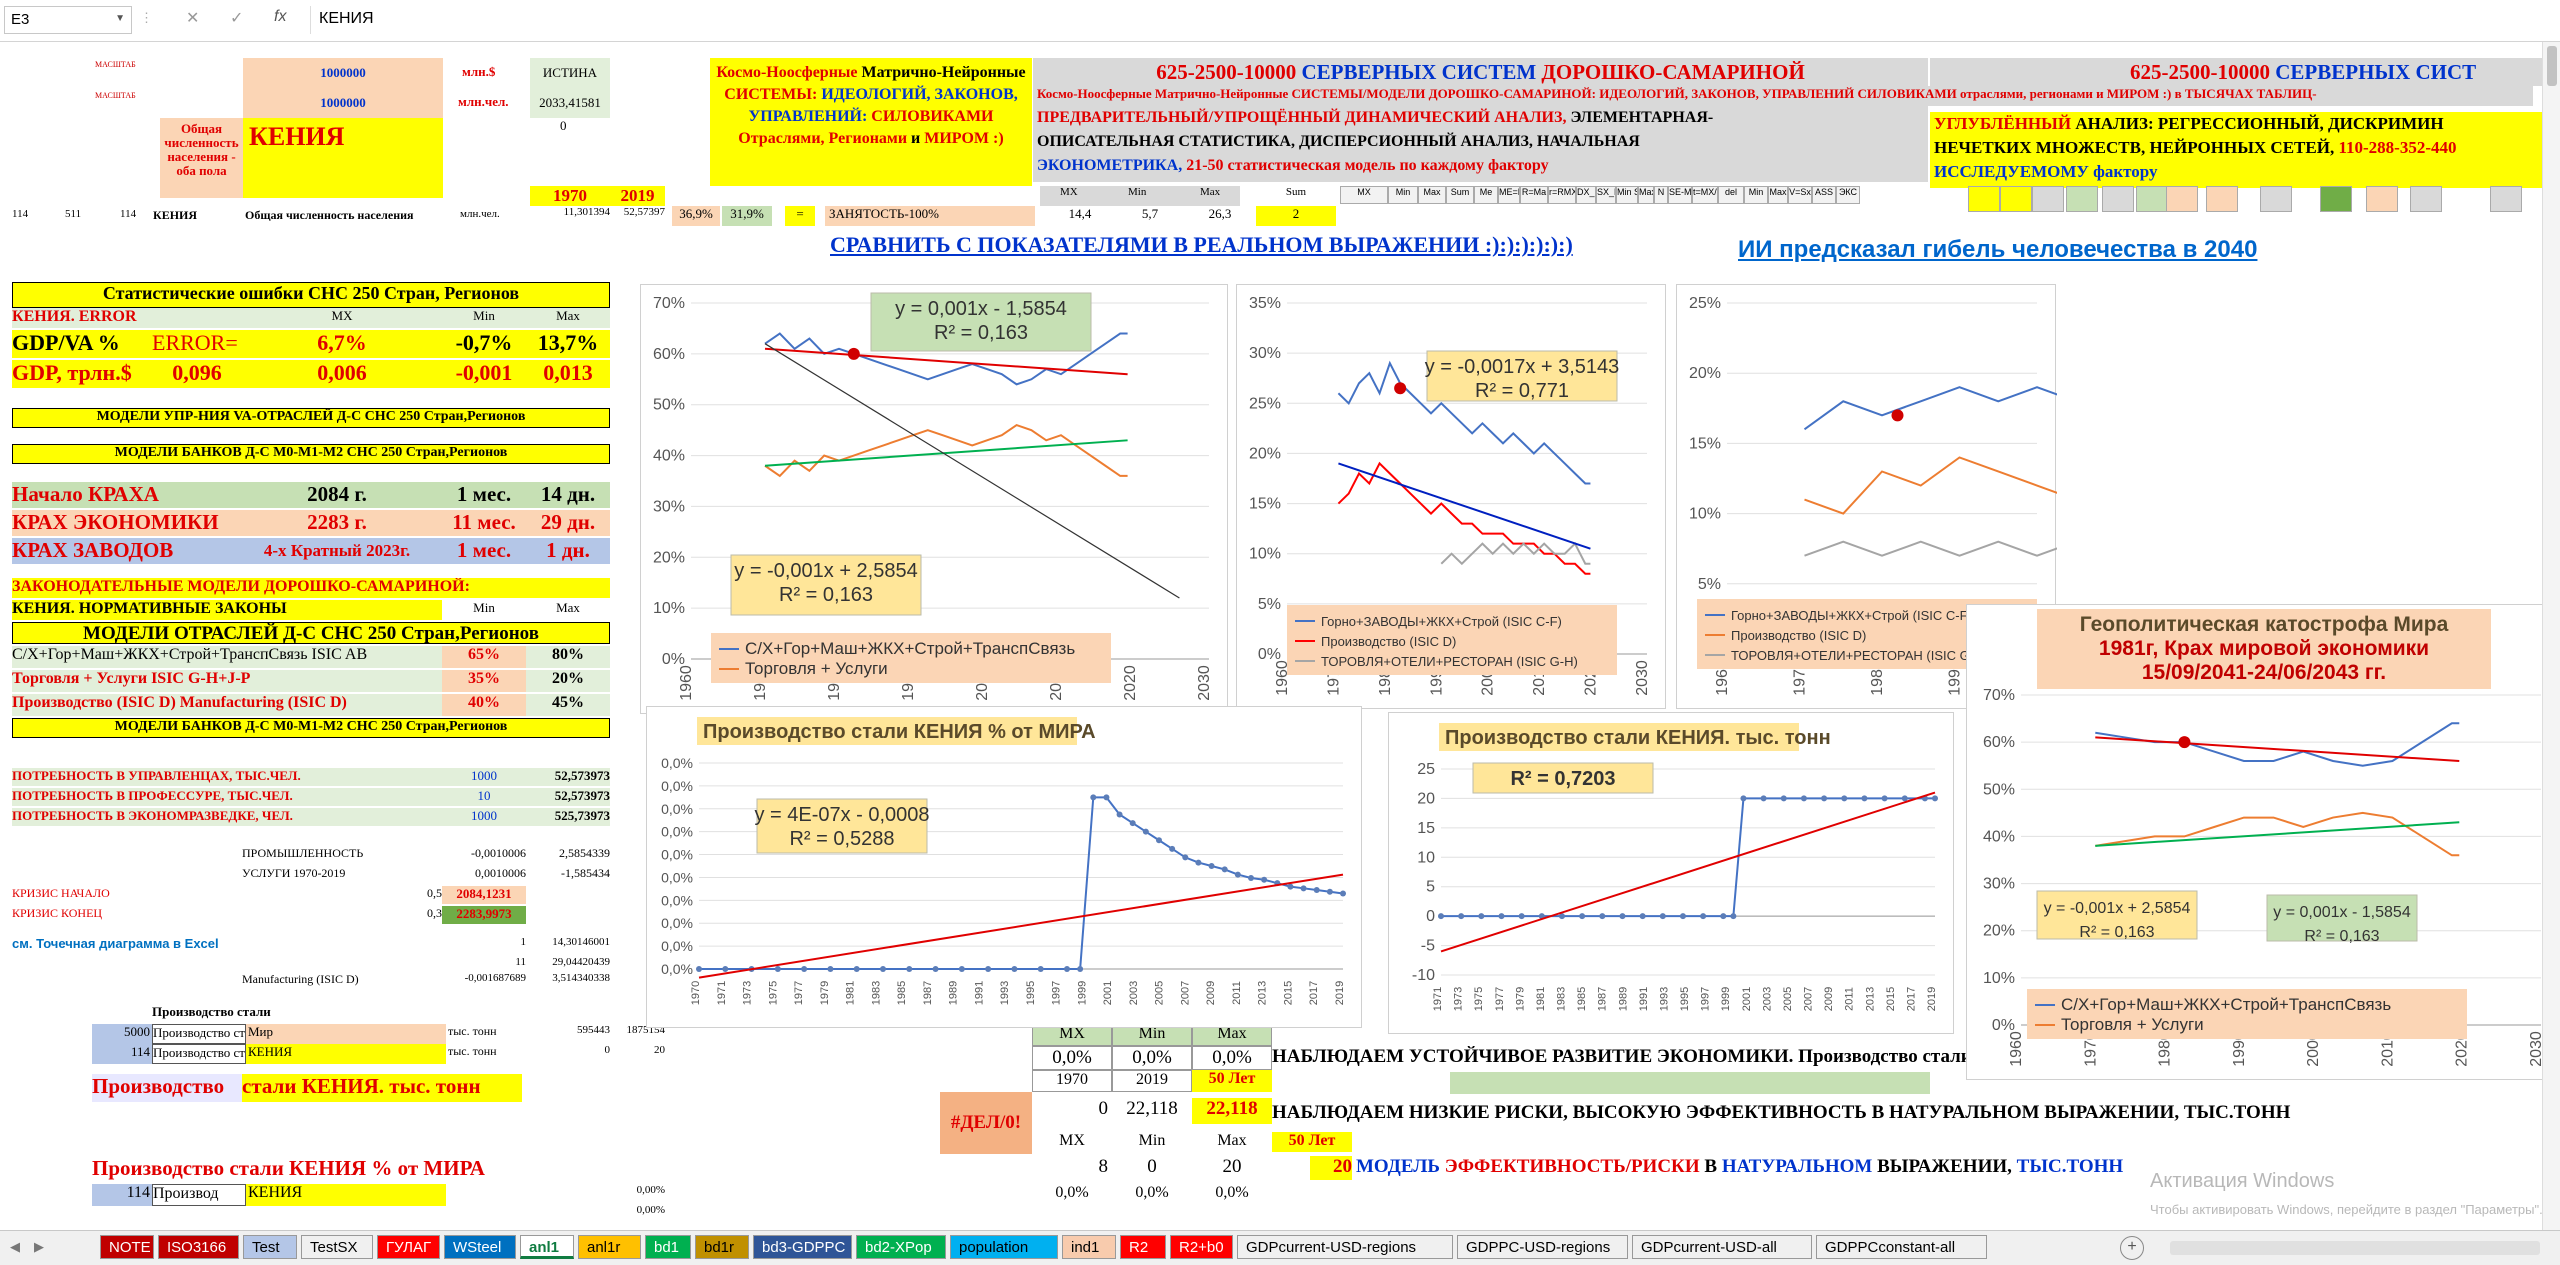 The image size is (2560, 1265). I want to click on bt-cell: 20, so click(1232, 1166).